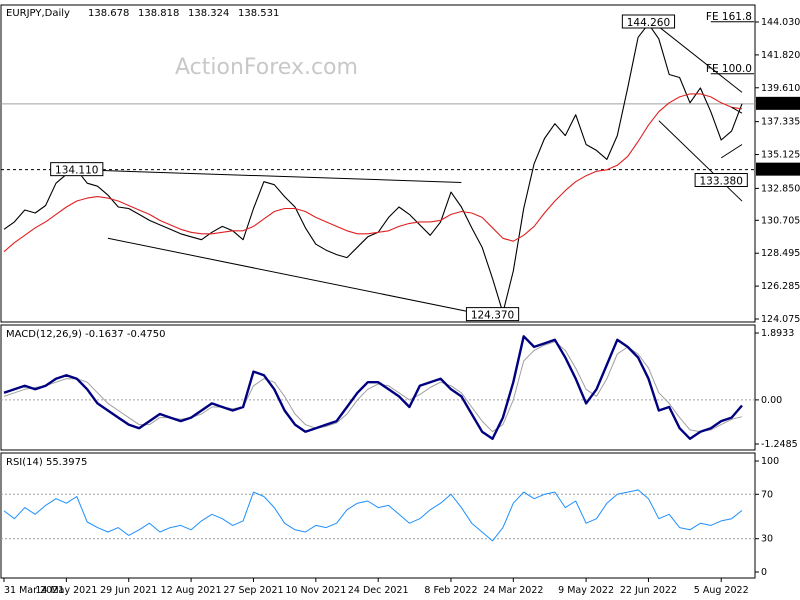 The height and width of the screenshot is (600, 800). What do you see at coordinates (86, 334) in the screenshot?
I see `macd-panel-title: MACD(12,26,9) -0.1637 -0.4750` at bounding box center [86, 334].